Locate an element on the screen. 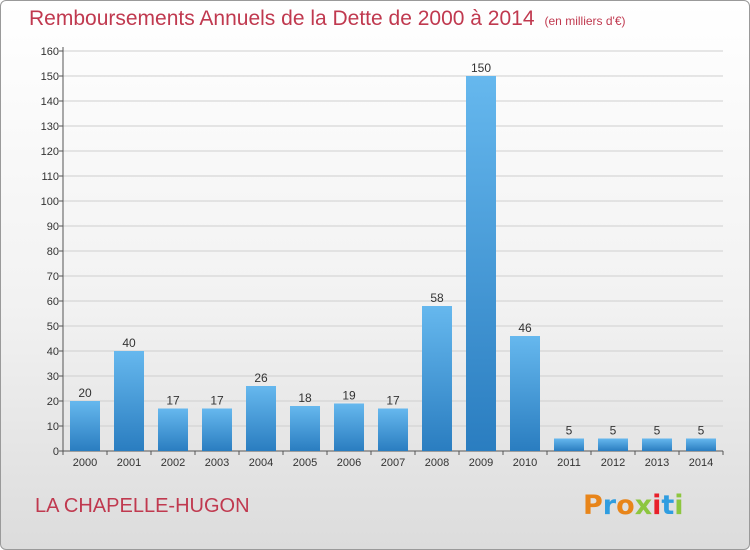 This screenshot has width=750, height=550. data-label-2007: 17 is located at coordinates (393, 401).